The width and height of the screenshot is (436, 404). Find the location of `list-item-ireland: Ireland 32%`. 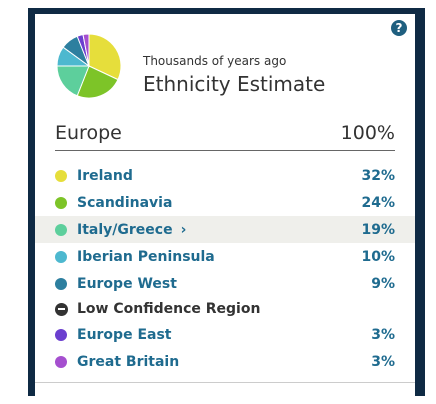

list-item-ireland: Ireland 32% is located at coordinates (225, 175).